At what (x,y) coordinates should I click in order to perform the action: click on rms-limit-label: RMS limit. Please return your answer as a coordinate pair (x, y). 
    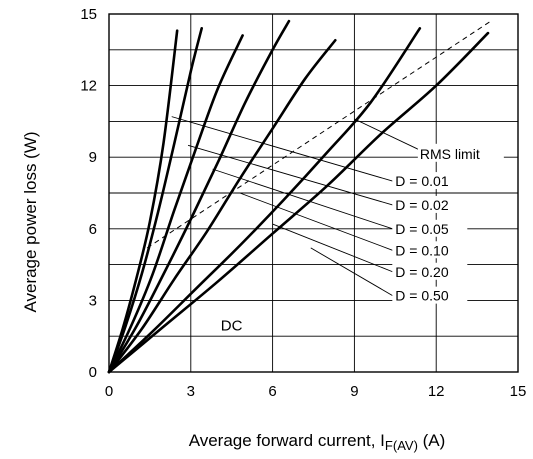
    Looking at the image, I should click on (450, 154).